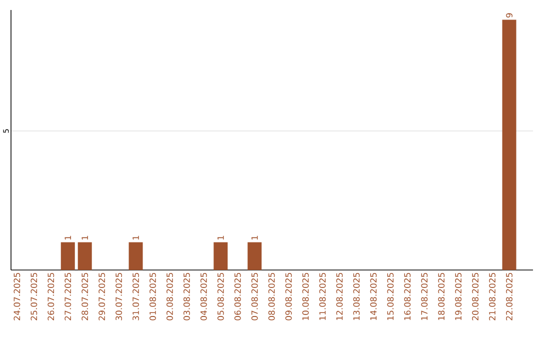 The width and height of the screenshot is (540, 340). I want to click on x-tick-label: 20.08.2025, so click(475, 296).